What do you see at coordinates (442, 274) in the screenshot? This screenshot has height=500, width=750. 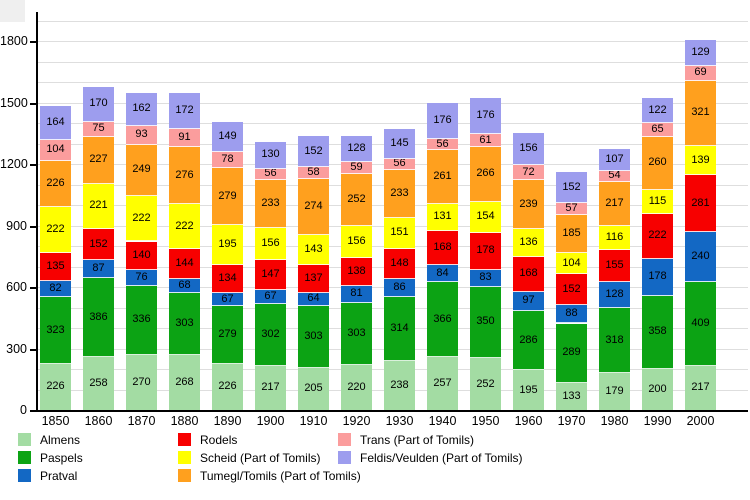 I see `bar-segment-pratval: 84` at bounding box center [442, 274].